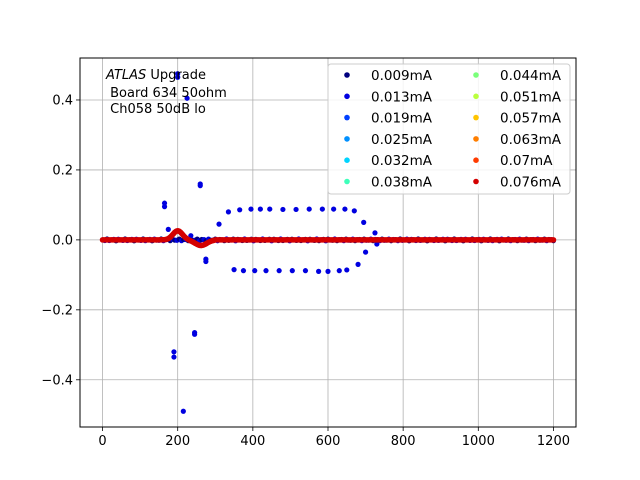 Image resolution: width=640 pixels, height=480 pixels. What do you see at coordinates (166, 93) in the screenshot?
I see `annotation-line-2: Board 634 50ohm` at bounding box center [166, 93].